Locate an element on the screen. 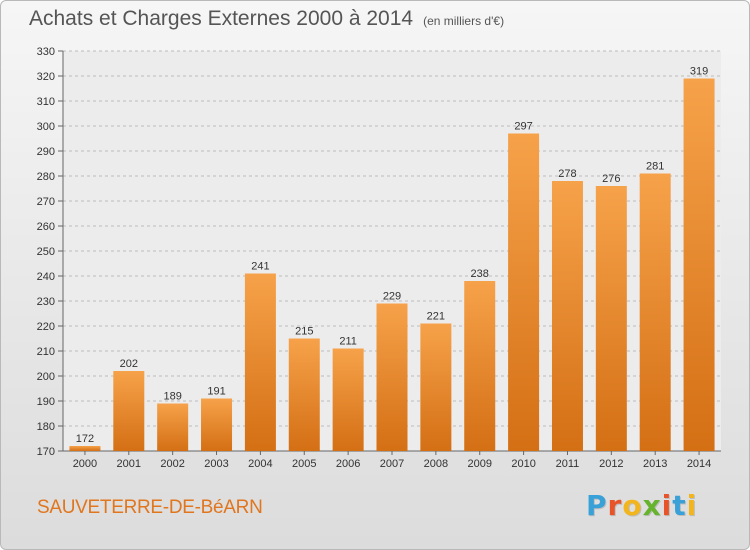 This screenshot has width=750, height=550. x-tick-label: 2009 is located at coordinates (479, 464).